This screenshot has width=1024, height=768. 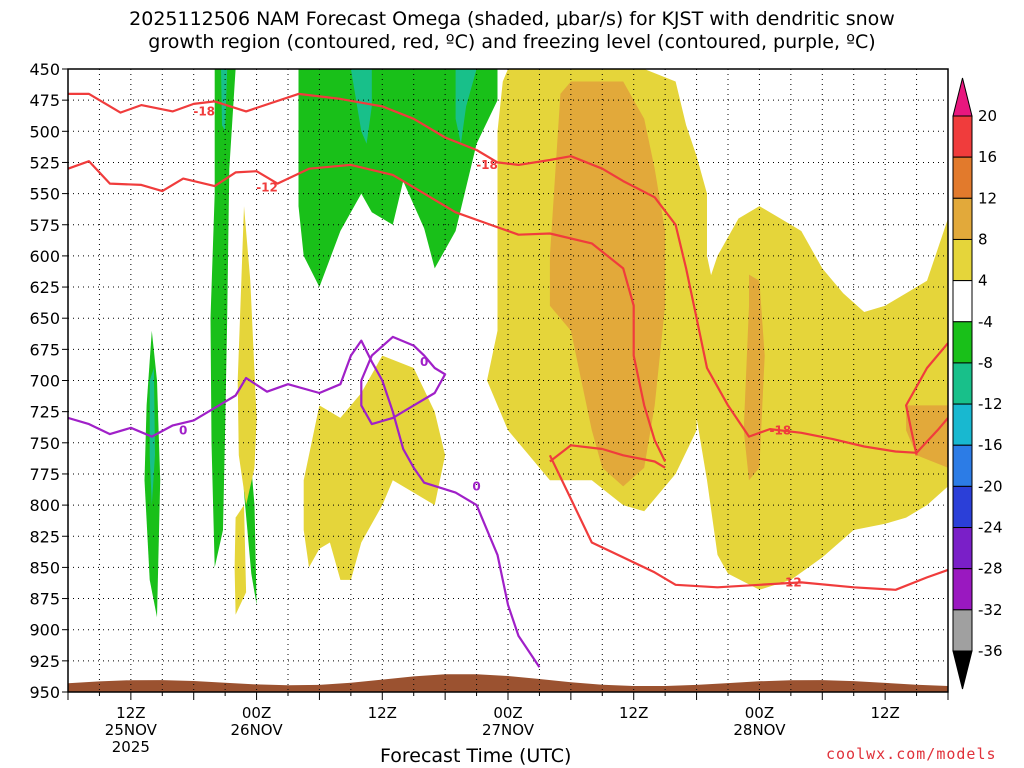 What do you see at coordinates (990, 445) in the screenshot?
I see `colorbar-label--16: -16` at bounding box center [990, 445].